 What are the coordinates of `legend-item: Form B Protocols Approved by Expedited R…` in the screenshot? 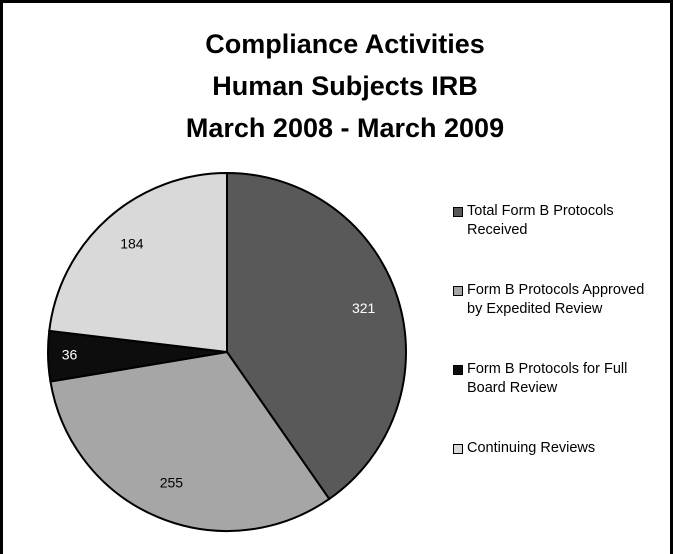 It's located at (558, 320).